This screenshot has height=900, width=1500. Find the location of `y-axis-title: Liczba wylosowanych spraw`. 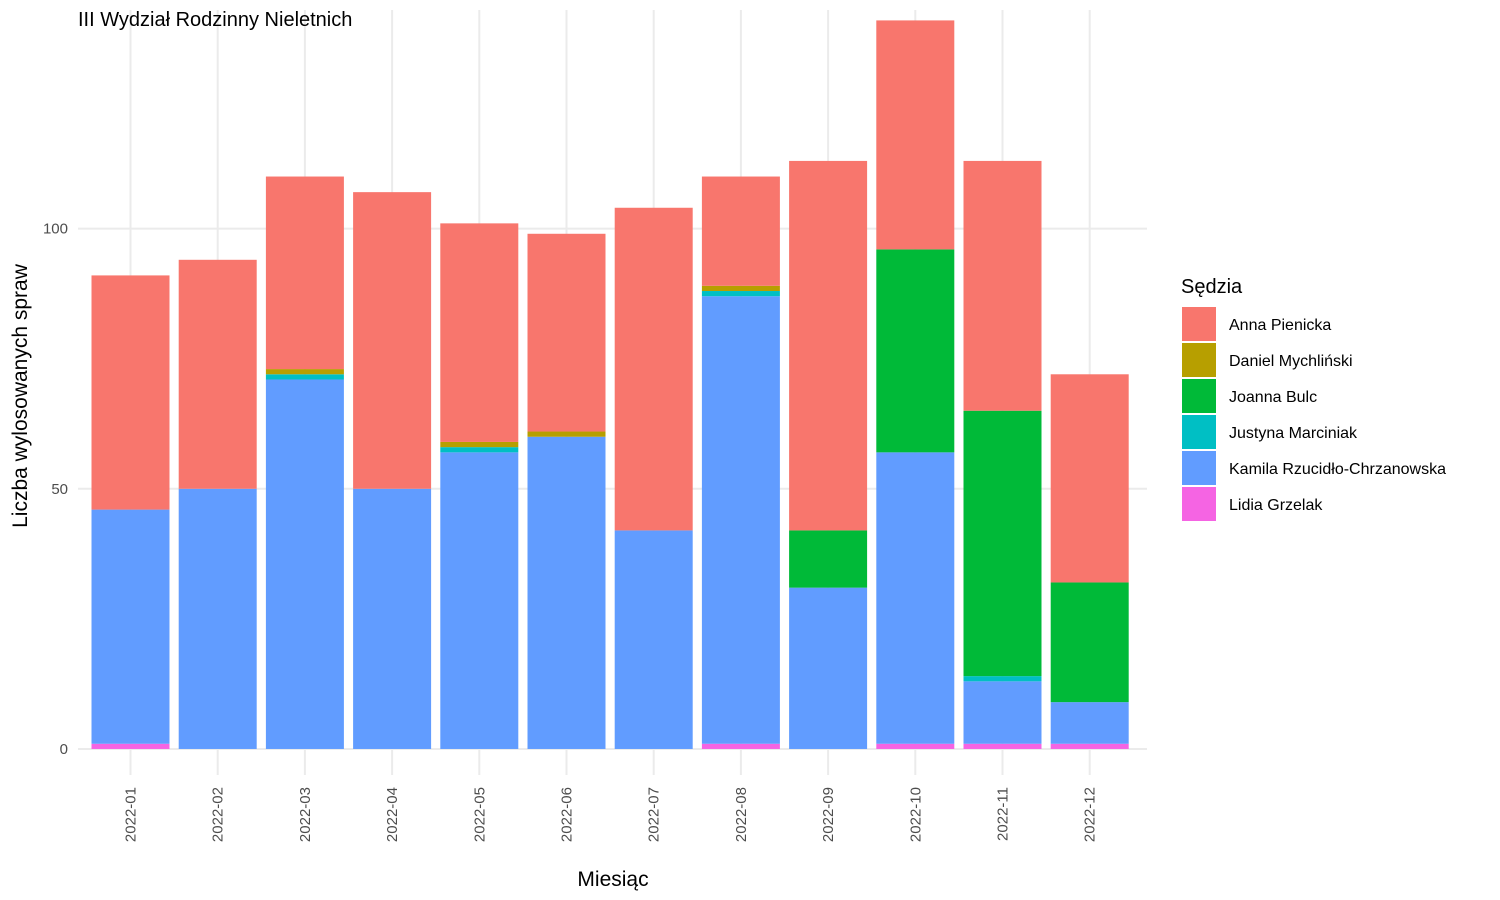

y-axis-title: Liczba wylosowanych spraw is located at coordinates (20, 395).